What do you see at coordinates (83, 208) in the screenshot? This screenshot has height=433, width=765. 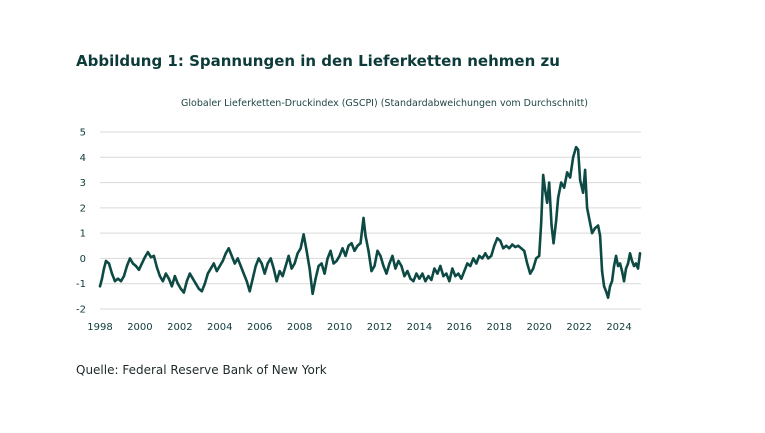 I see `y-tick-label: 2` at bounding box center [83, 208].